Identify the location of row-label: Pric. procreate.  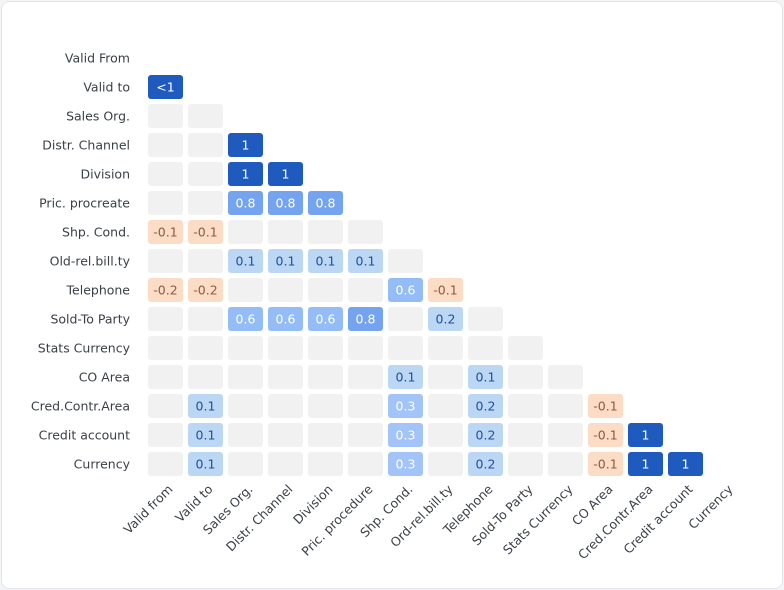
(84, 203).